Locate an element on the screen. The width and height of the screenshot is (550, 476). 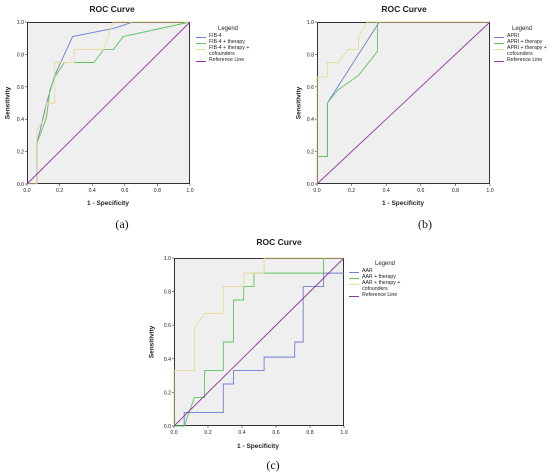
legend-label: FIB-4 + therapy is located at coordinates (227, 42).